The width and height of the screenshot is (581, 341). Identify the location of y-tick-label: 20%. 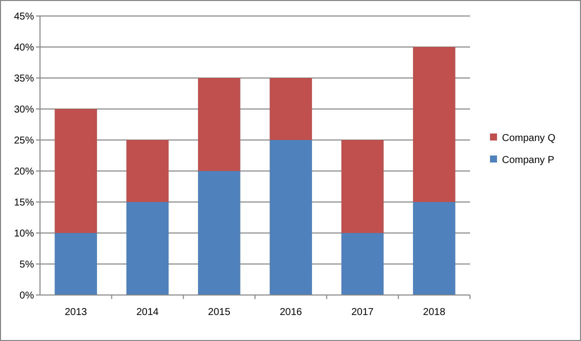
(24, 172).